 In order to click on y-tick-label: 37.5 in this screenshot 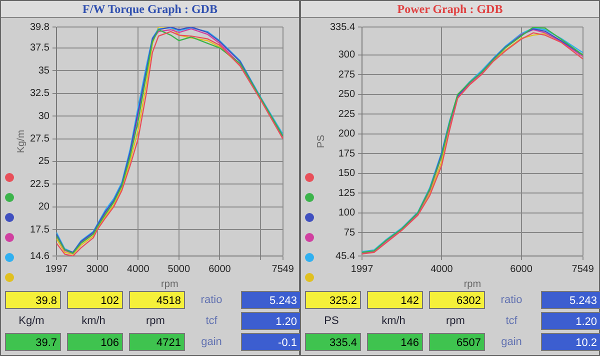, I will do `click(40, 48)`.